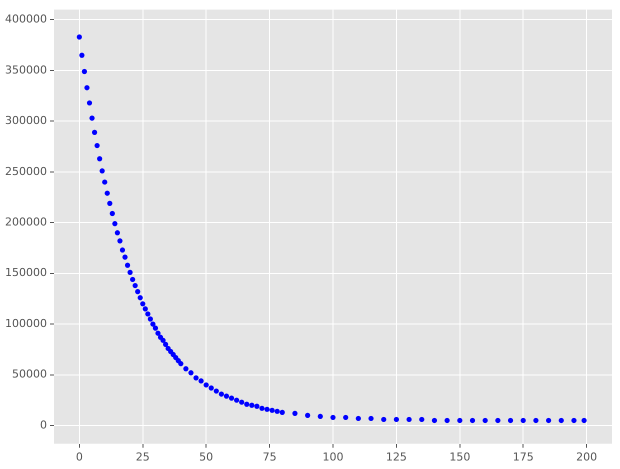 The height and width of the screenshot is (469, 620). What do you see at coordinates (143, 457) in the screenshot?
I see `x-tick-label: 25` at bounding box center [143, 457].